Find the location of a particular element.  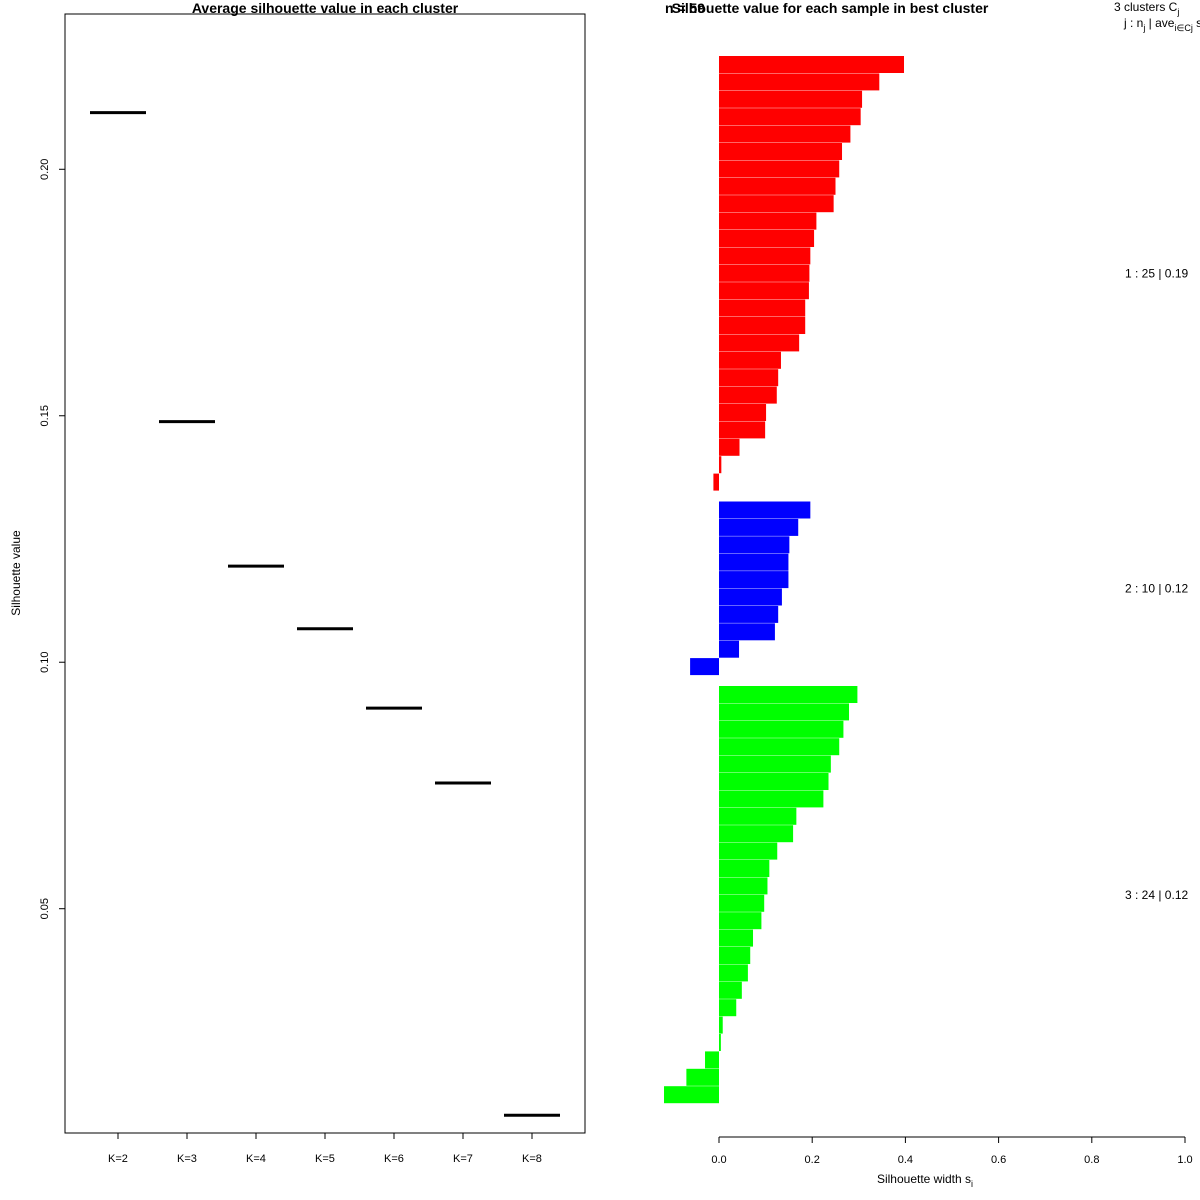

x-label-sub: i is located at coordinates (972, 1184).